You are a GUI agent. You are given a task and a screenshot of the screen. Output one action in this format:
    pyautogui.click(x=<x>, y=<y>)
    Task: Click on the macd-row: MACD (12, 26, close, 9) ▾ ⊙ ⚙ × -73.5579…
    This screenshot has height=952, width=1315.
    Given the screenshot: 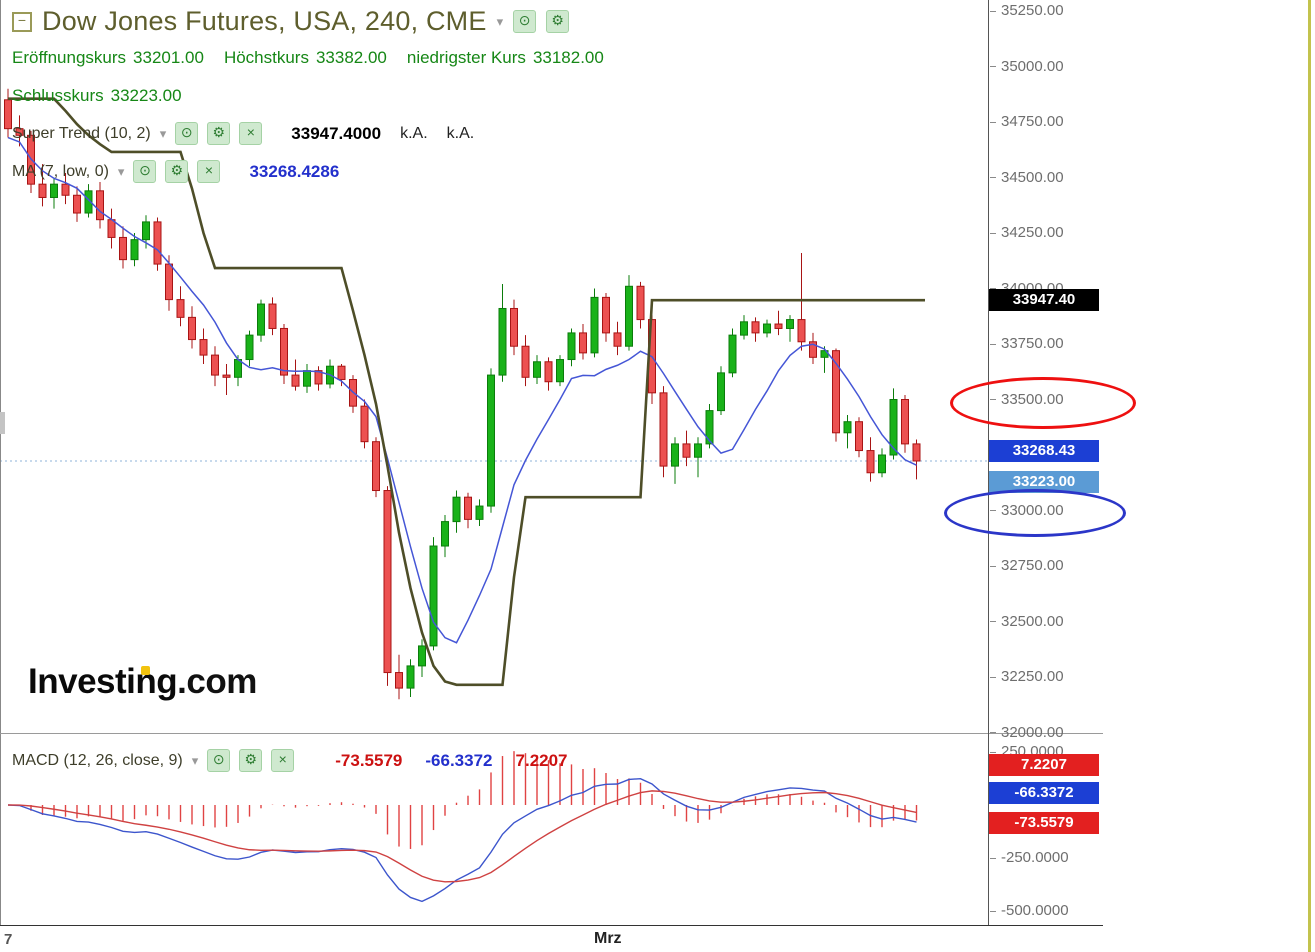 What is the action you would take?
    pyautogui.click(x=290, y=760)
    